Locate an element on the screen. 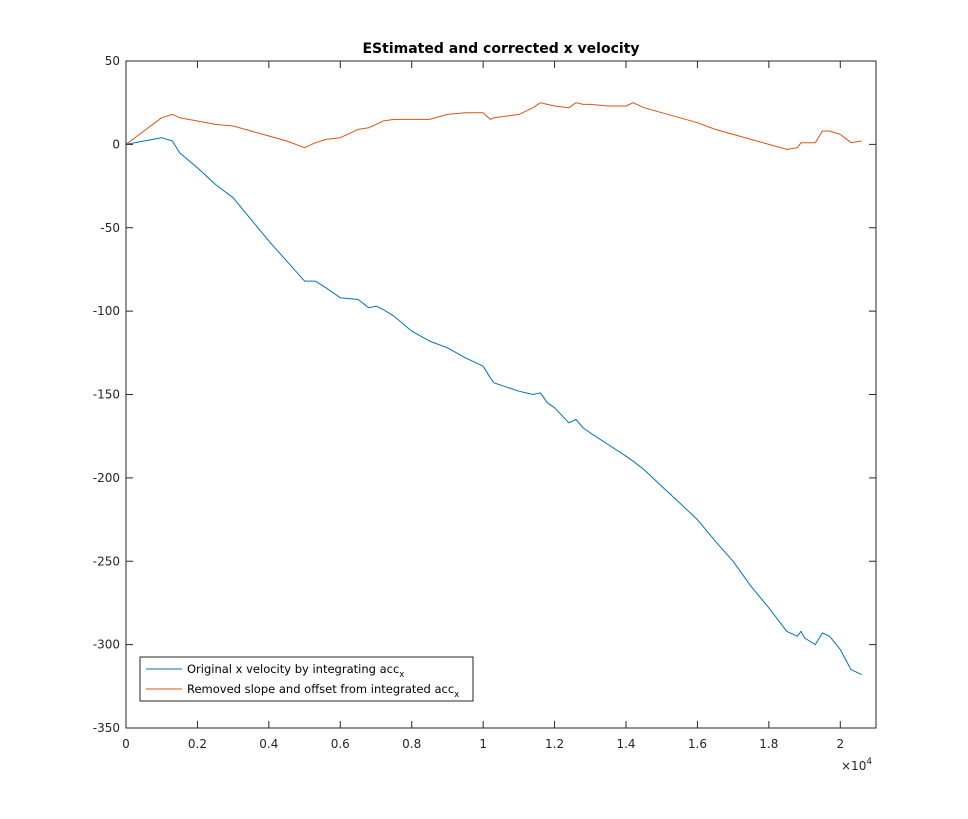 Image resolution: width=968 pixels, height=819 pixels. y-tick-label: -300 is located at coordinates (106, 645).